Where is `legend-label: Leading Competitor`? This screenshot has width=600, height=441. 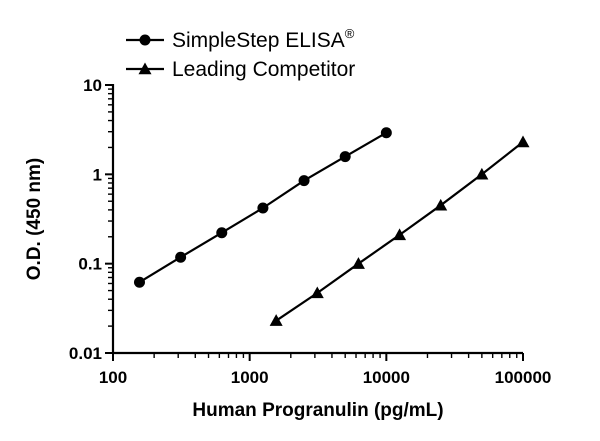
legend-label: Leading Competitor is located at coordinates (263, 69).